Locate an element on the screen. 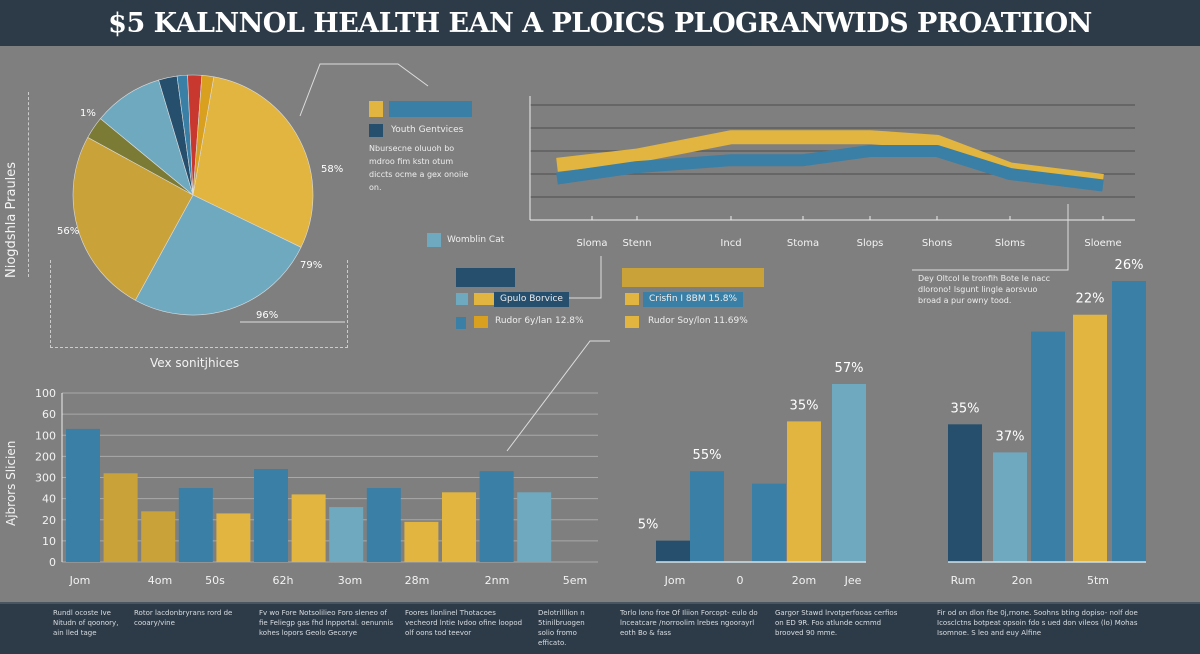 This screenshot has width=1200, height=654. y-tick-label: 60 is located at coordinates (49, 414).